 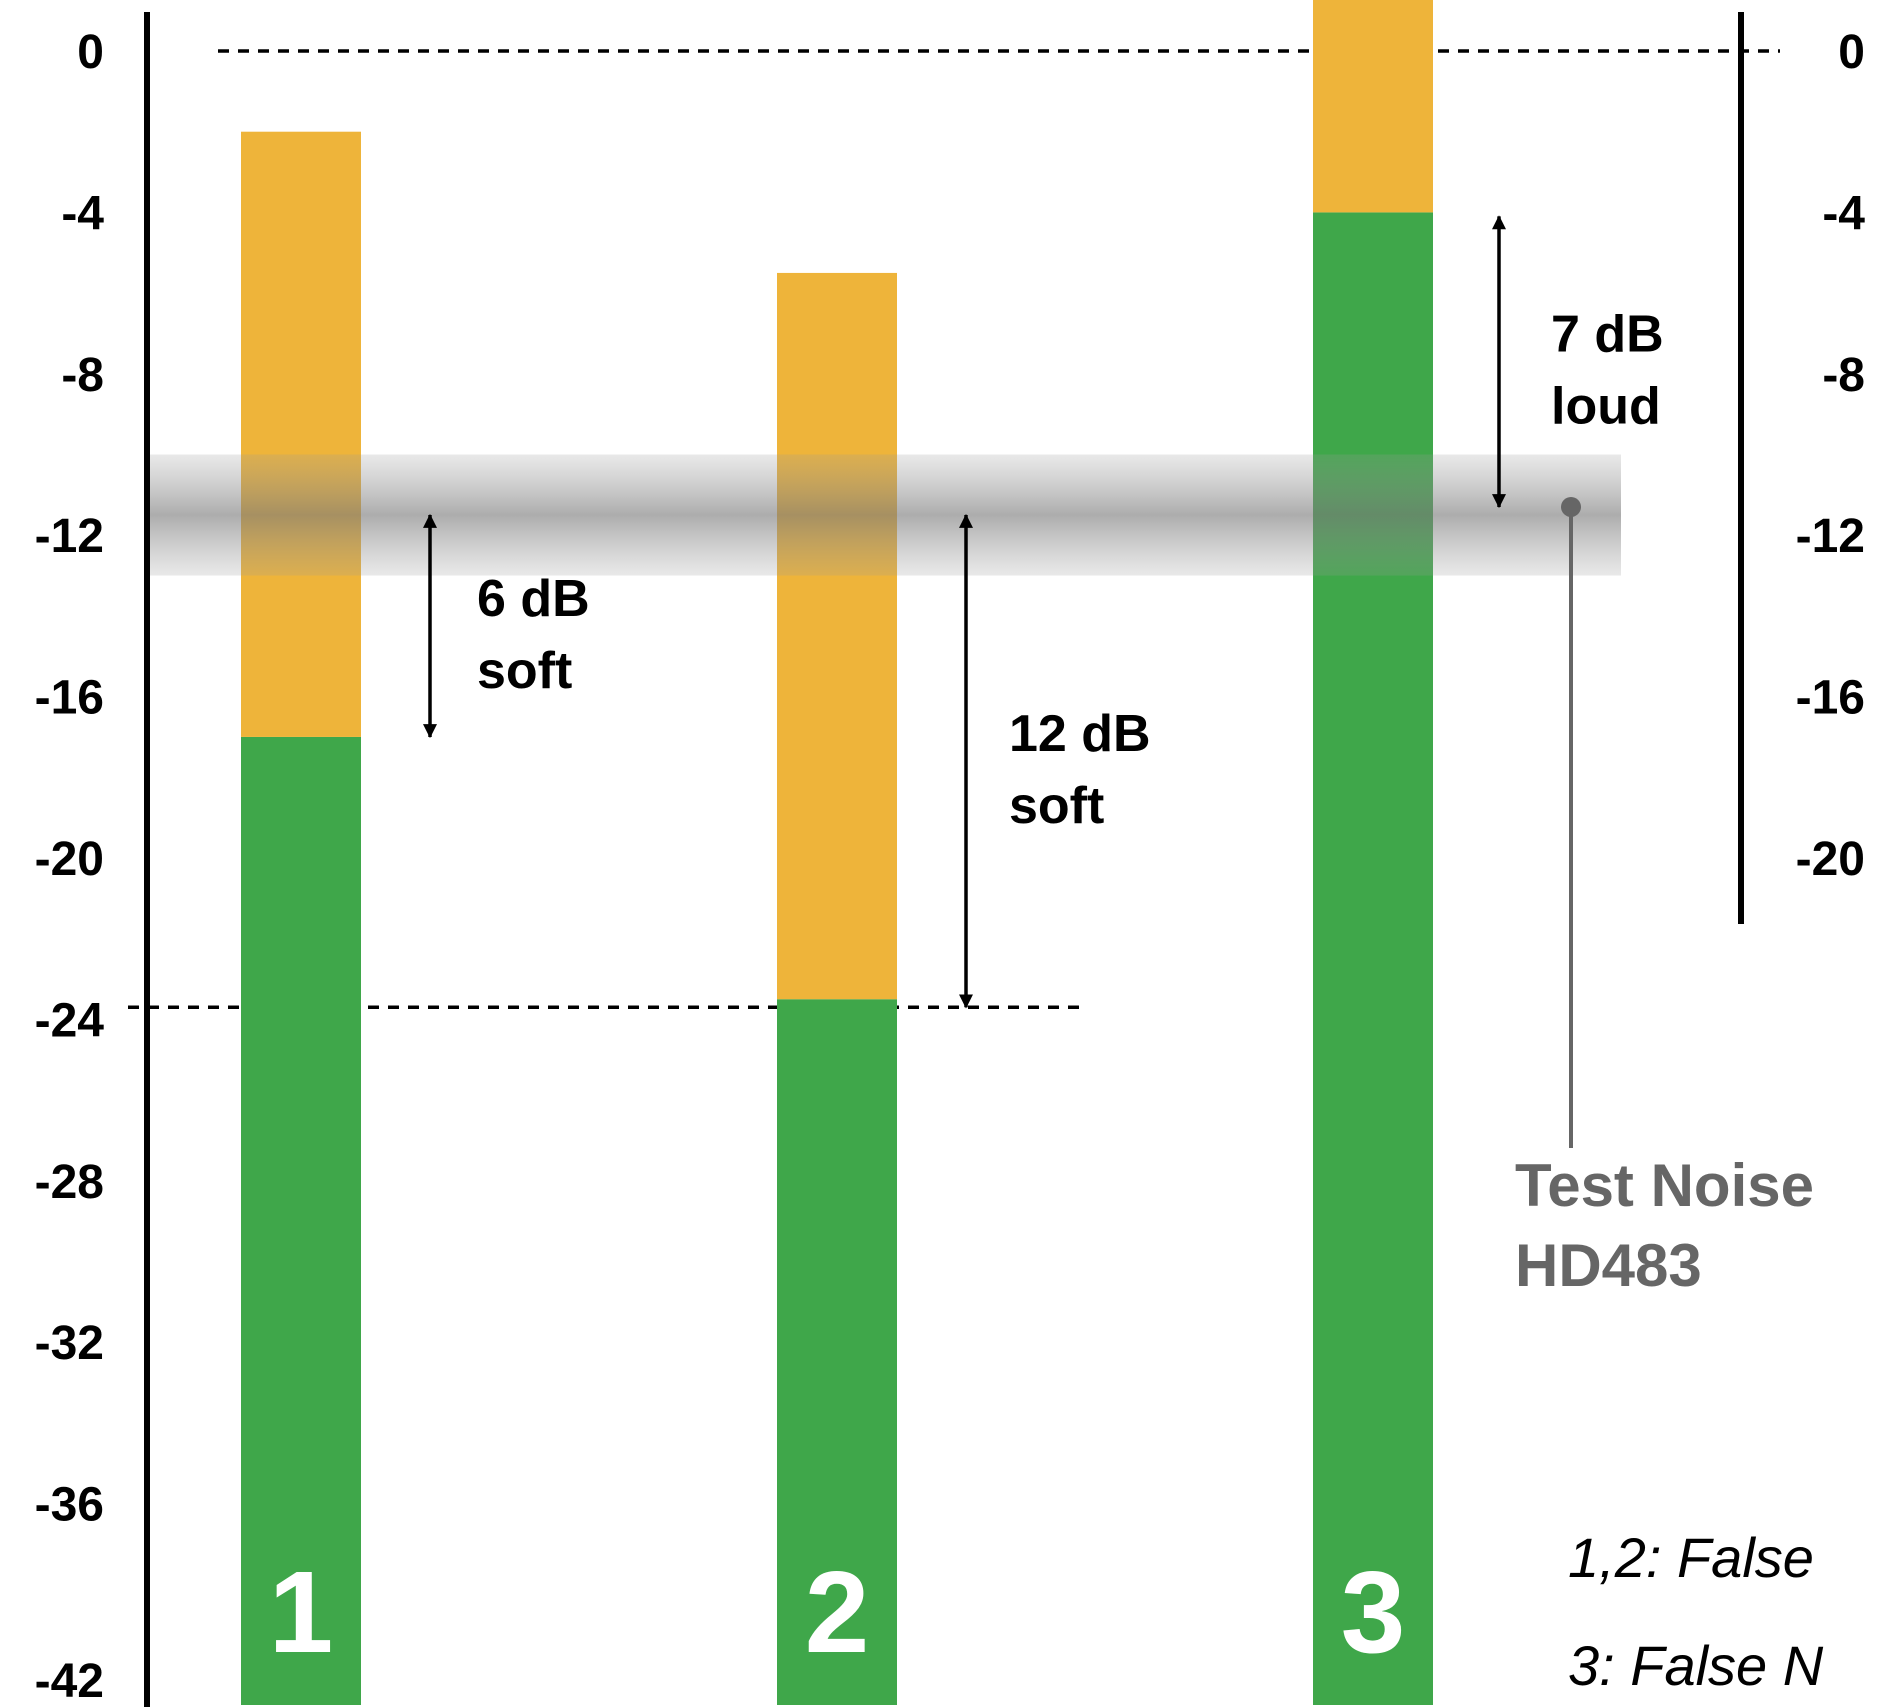 I want to click on right-tick-label: -20, so click(x=1830, y=859).